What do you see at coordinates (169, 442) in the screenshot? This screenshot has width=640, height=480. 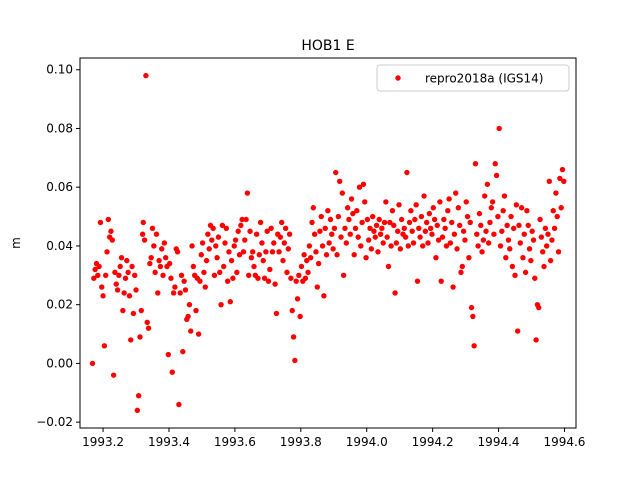 I see `x-tick-label: 1993.4` at bounding box center [169, 442].